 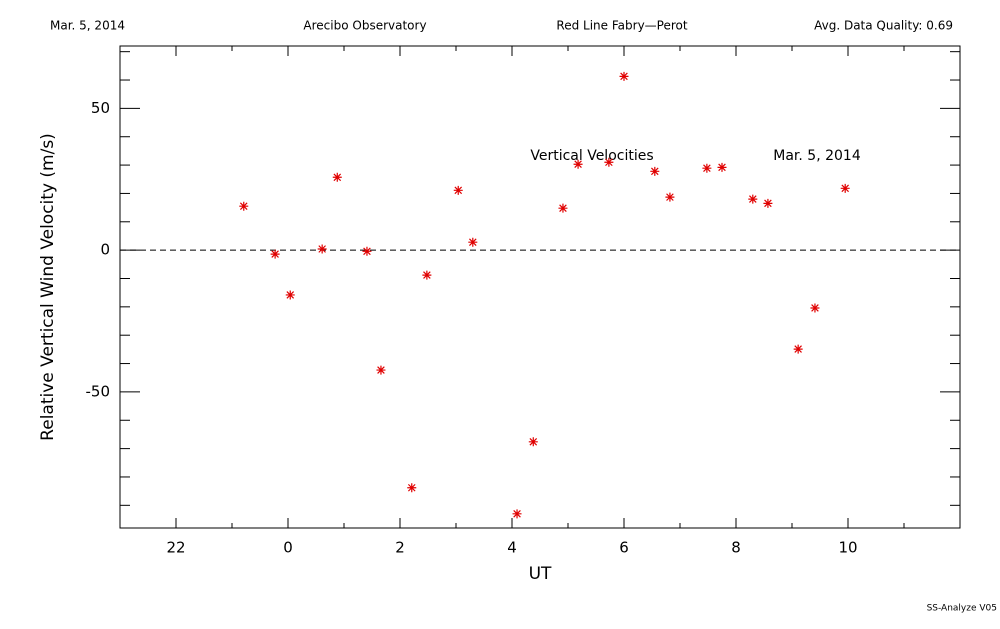 I want to click on x-tick-label: 4, so click(x=512, y=548).